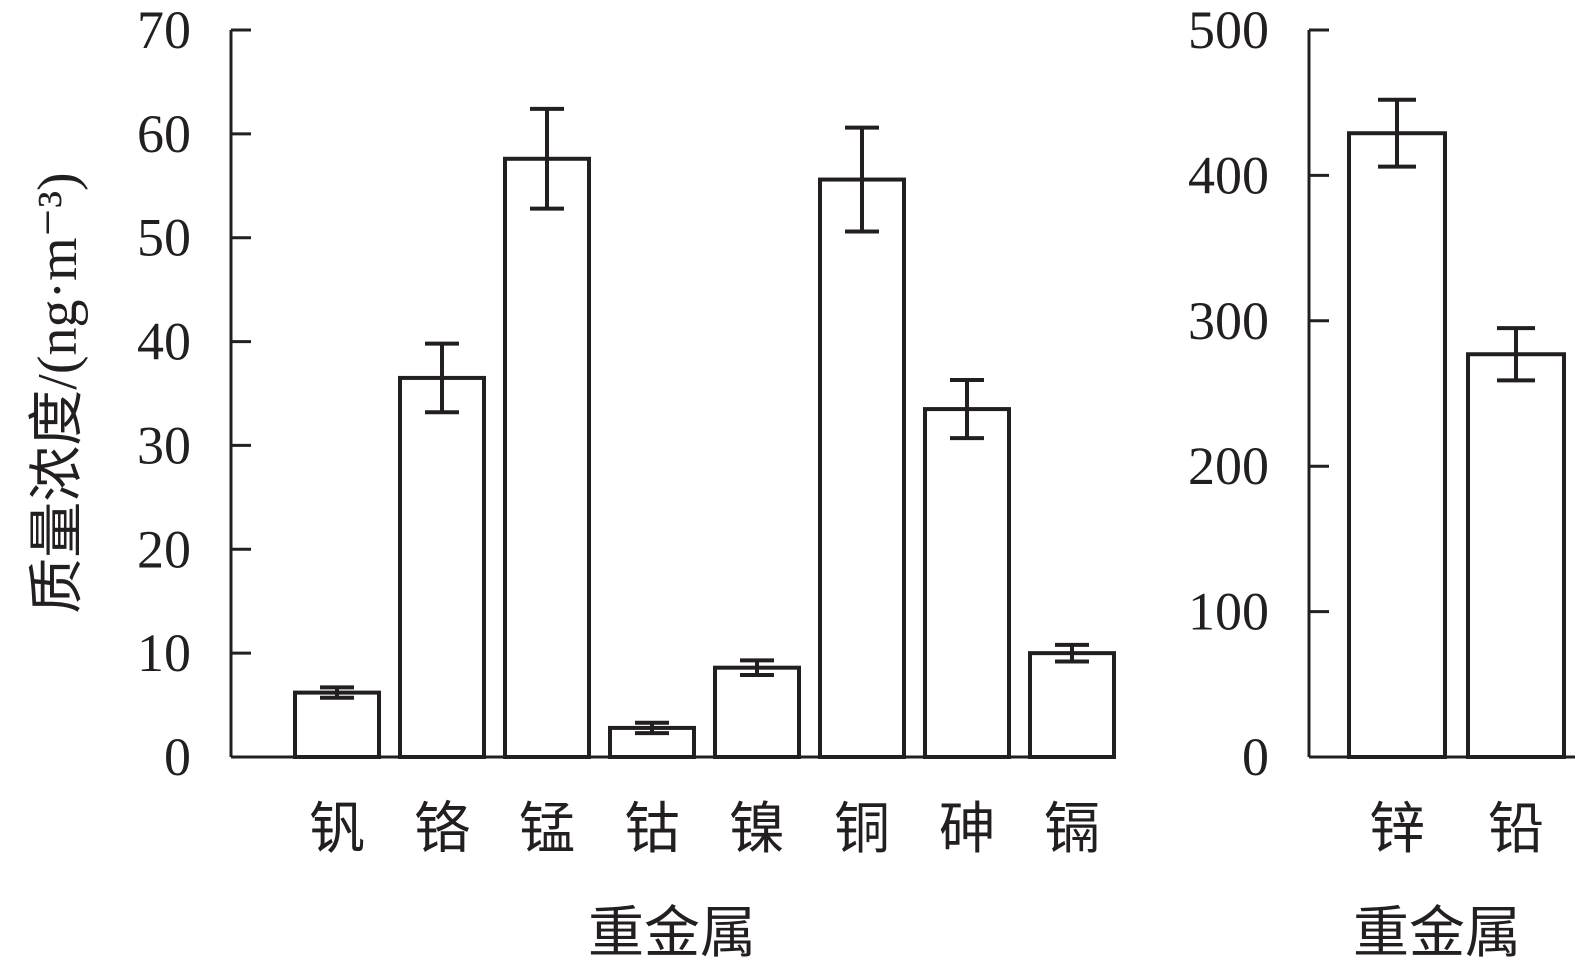 The height and width of the screenshot is (971, 1575). What do you see at coordinates (164, 653) in the screenshot?
I see `left-y-tick-label: 10` at bounding box center [164, 653].